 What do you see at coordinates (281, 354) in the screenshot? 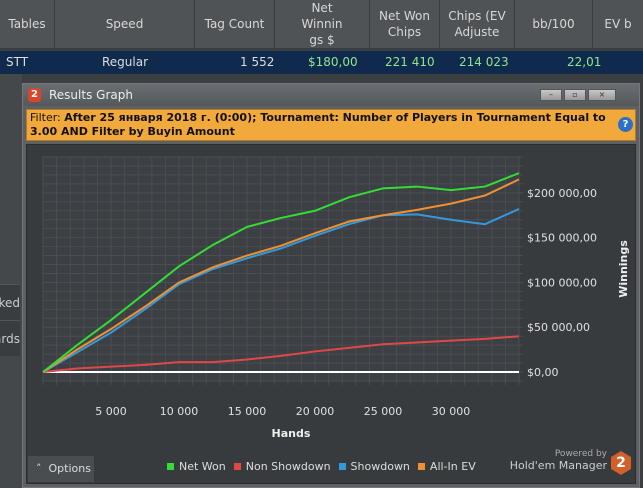
I see `series-line-non-showdown` at bounding box center [281, 354].